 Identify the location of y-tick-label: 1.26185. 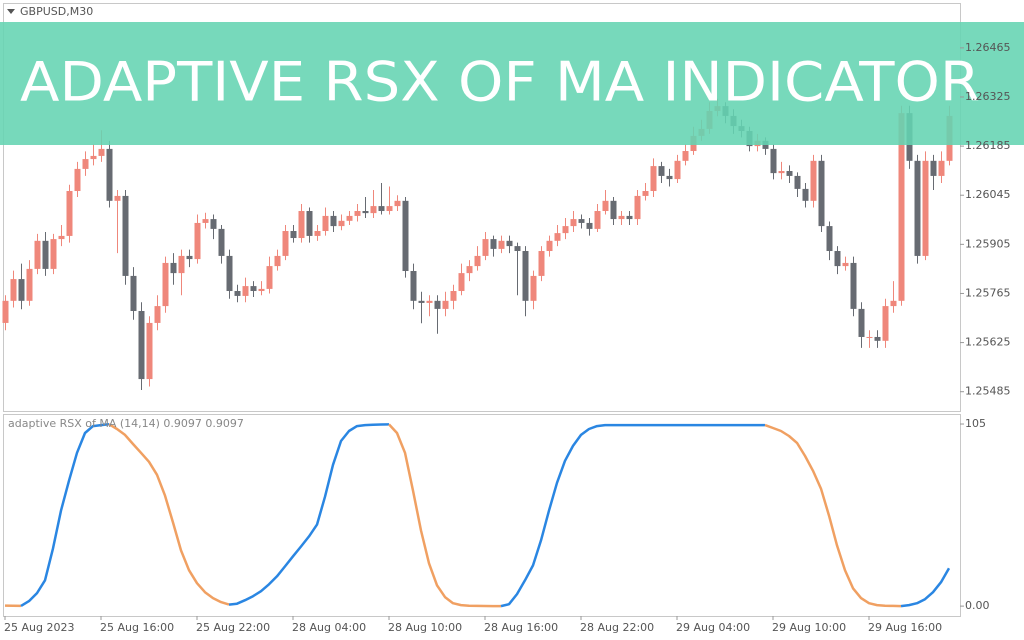
(988, 145).